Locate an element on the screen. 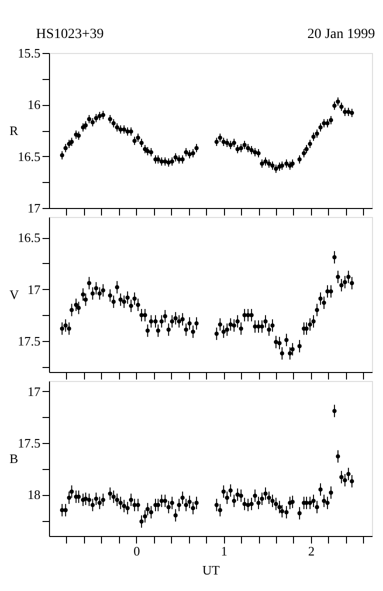  y-tick-label: 16 is located at coordinates (34, 104).